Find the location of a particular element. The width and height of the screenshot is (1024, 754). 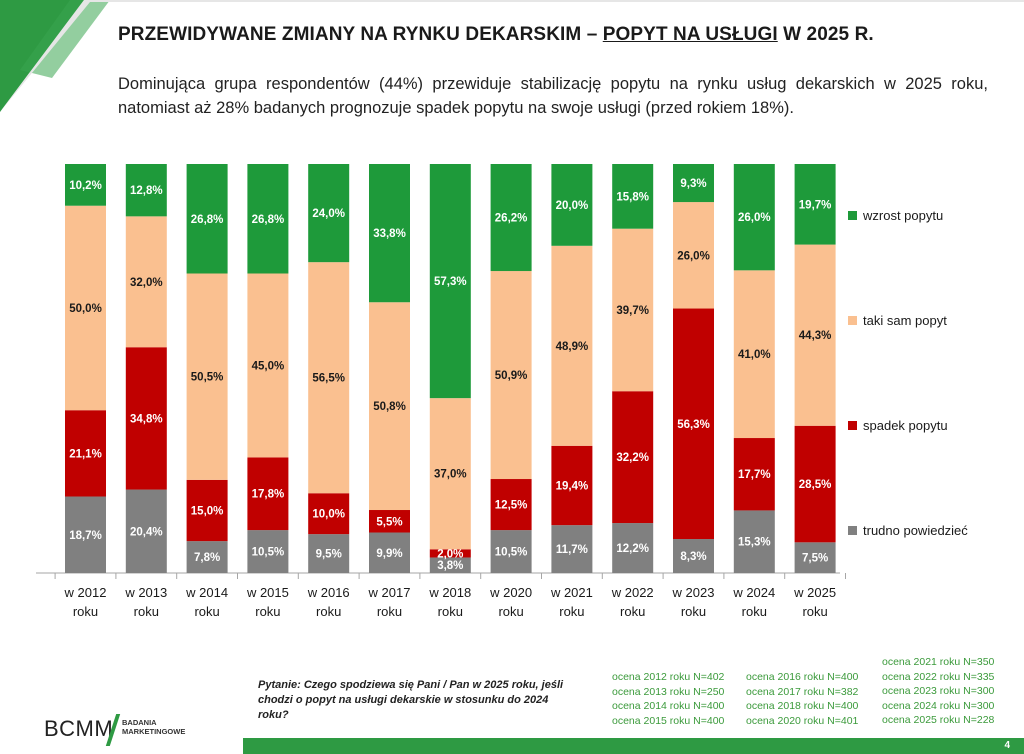

data-label: 37,0% is located at coordinates (450, 475).